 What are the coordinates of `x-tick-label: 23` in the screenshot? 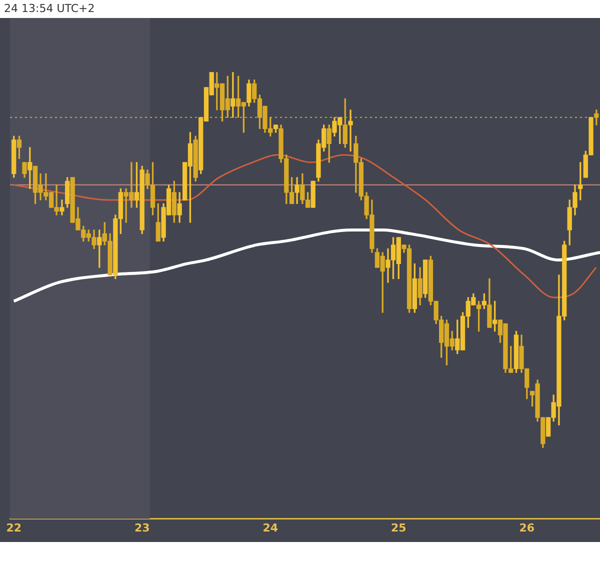 It's located at (142, 527).